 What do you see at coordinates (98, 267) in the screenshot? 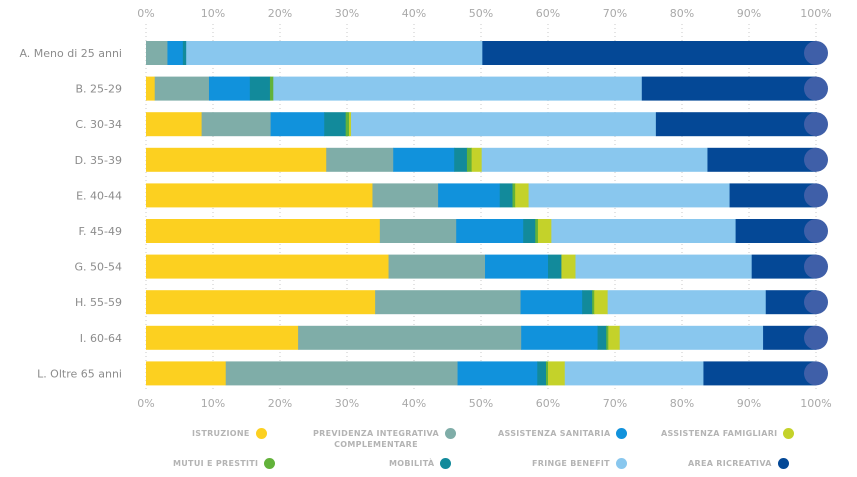
I see `category-label: G. 50-54` at bounding box center [98, 267].